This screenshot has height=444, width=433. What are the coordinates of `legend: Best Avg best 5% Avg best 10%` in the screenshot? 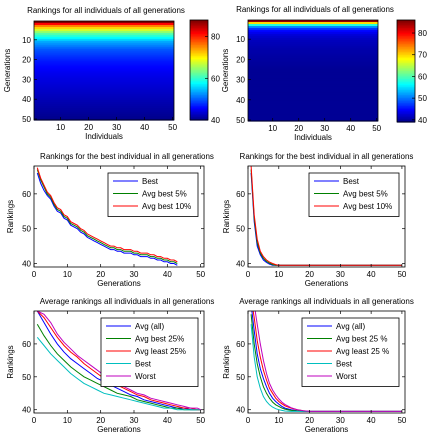 It's located at (153, 194).